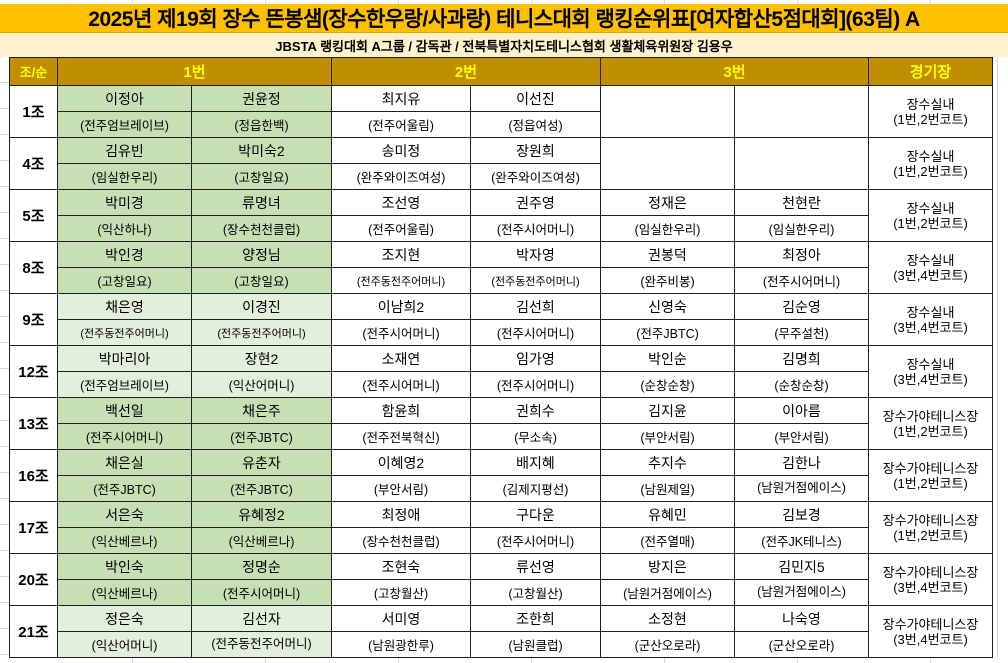 This screenshot has height=663, width=1008. What do you see at coordinates (535, 306) in the screenshot?
I see `player-name-cell: 김선희` at bounding box center [535, 306].